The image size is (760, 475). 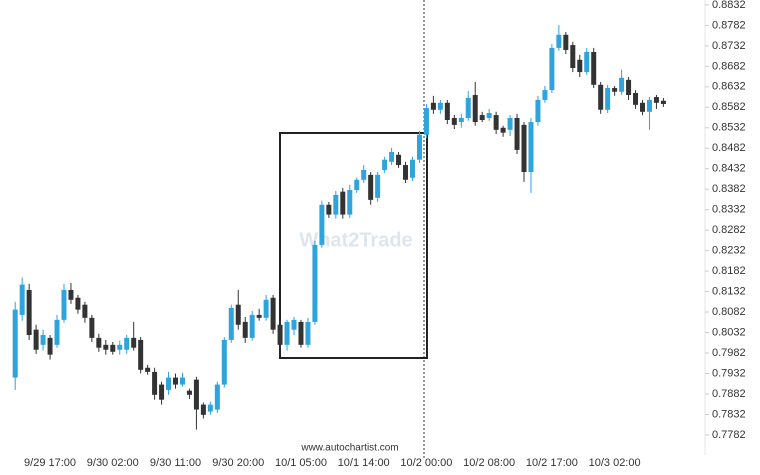 What do you see at coordinates (50, 463) in the screenshot?
I see `x-tick-label: 9/29 17:00` at bounding box center [50, 463].